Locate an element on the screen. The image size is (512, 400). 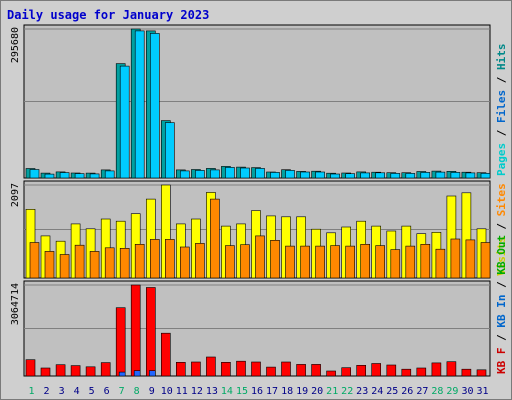
legend: Pages / Files / Hits is located at coordinates (501, 110).